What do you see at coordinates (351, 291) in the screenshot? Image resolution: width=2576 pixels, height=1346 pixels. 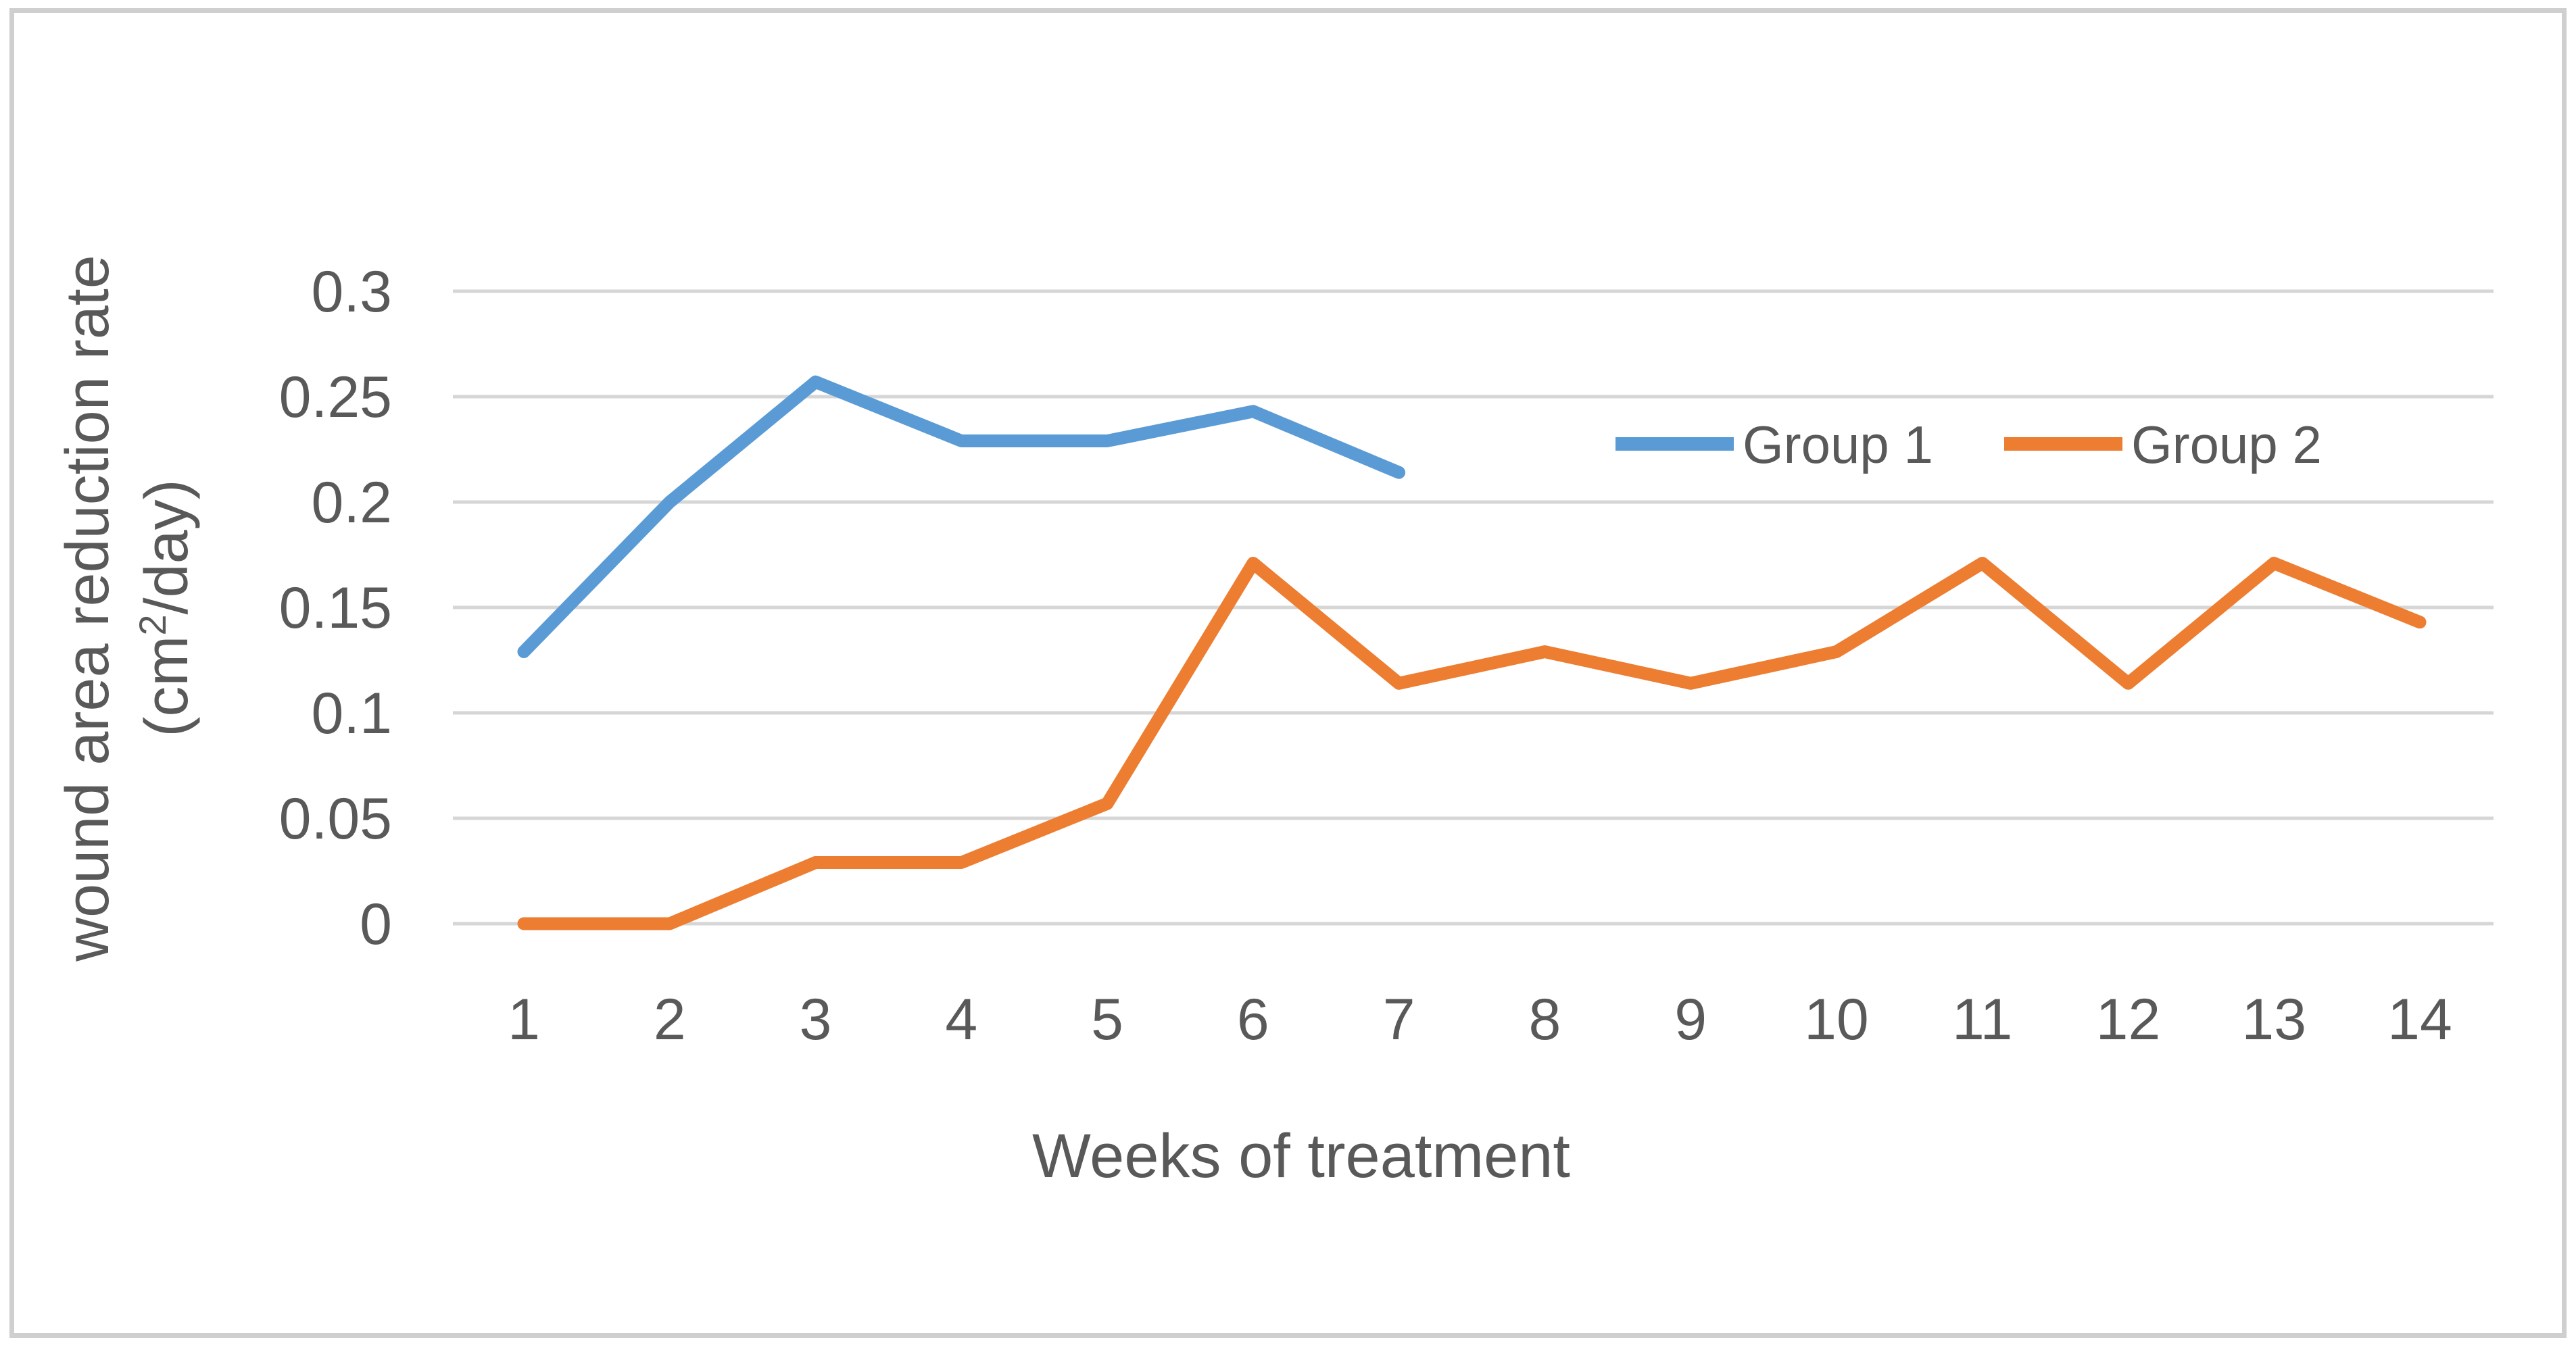 I see `y-tick-label: 0.3` at bounding box center [351, 291].